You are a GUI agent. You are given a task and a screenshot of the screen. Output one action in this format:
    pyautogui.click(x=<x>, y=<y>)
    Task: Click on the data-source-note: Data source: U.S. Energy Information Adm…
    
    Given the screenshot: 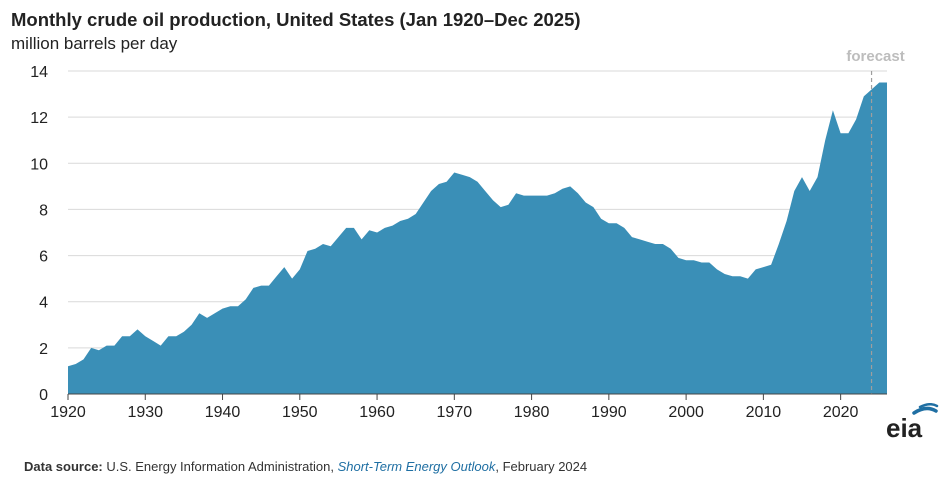 What is the action you would take?
    pyautogui.click(x=305, y=466)
    